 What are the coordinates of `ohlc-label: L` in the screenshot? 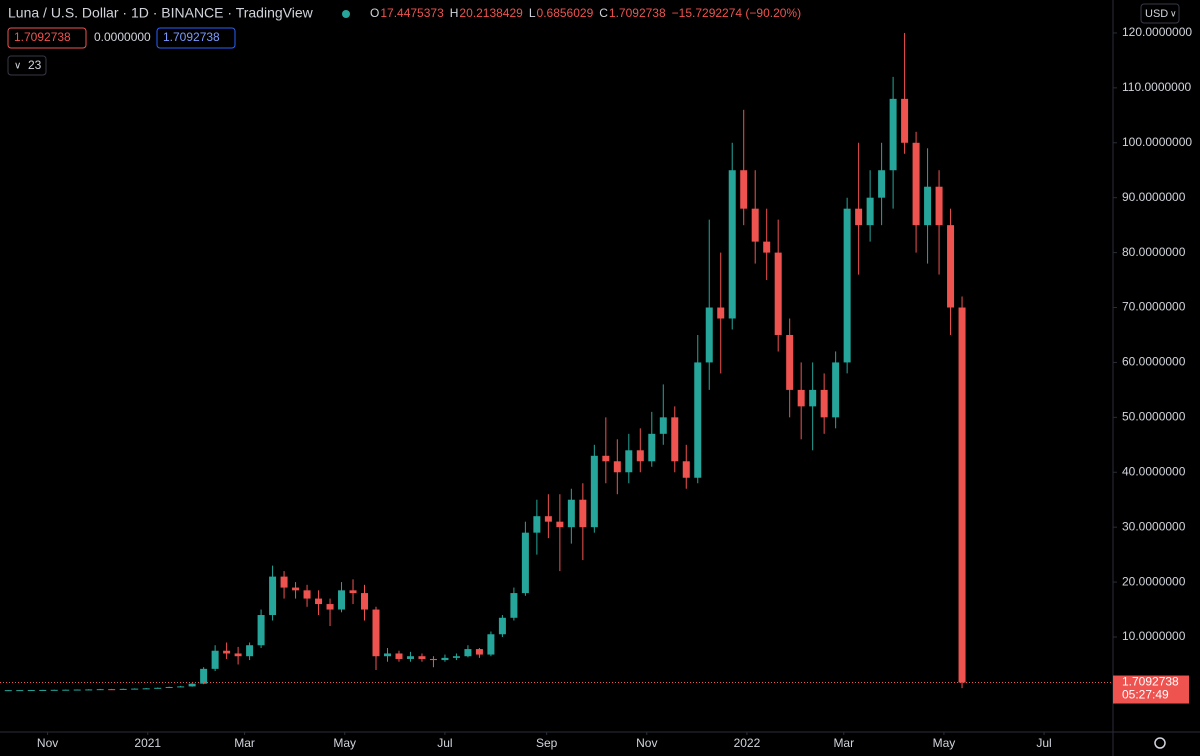 It's located at (532, 13).